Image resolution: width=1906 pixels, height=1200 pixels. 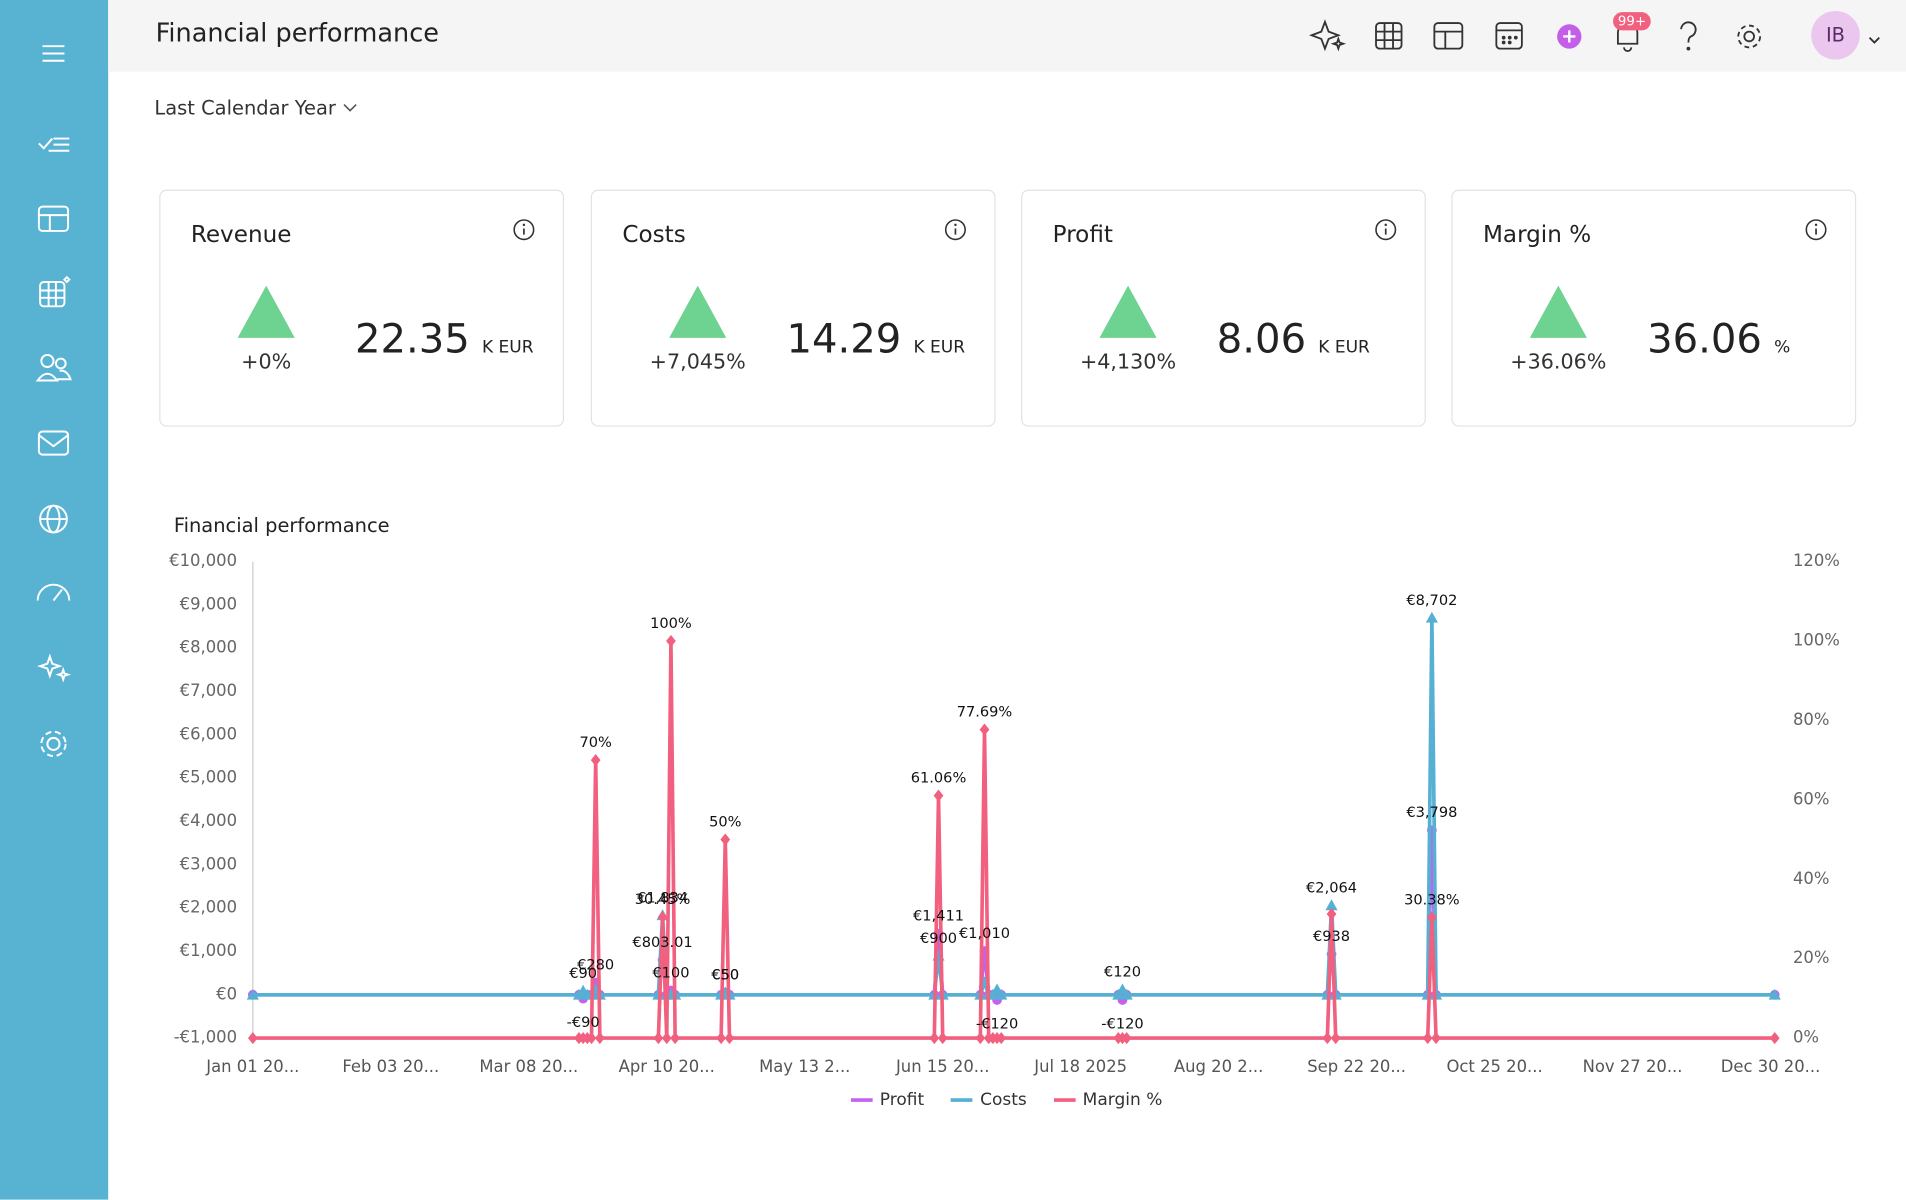 What do you see at coordinates (412, 338) in the screenshot?
I see `kpi-number: 22.35` at bounding box center [412, 338].